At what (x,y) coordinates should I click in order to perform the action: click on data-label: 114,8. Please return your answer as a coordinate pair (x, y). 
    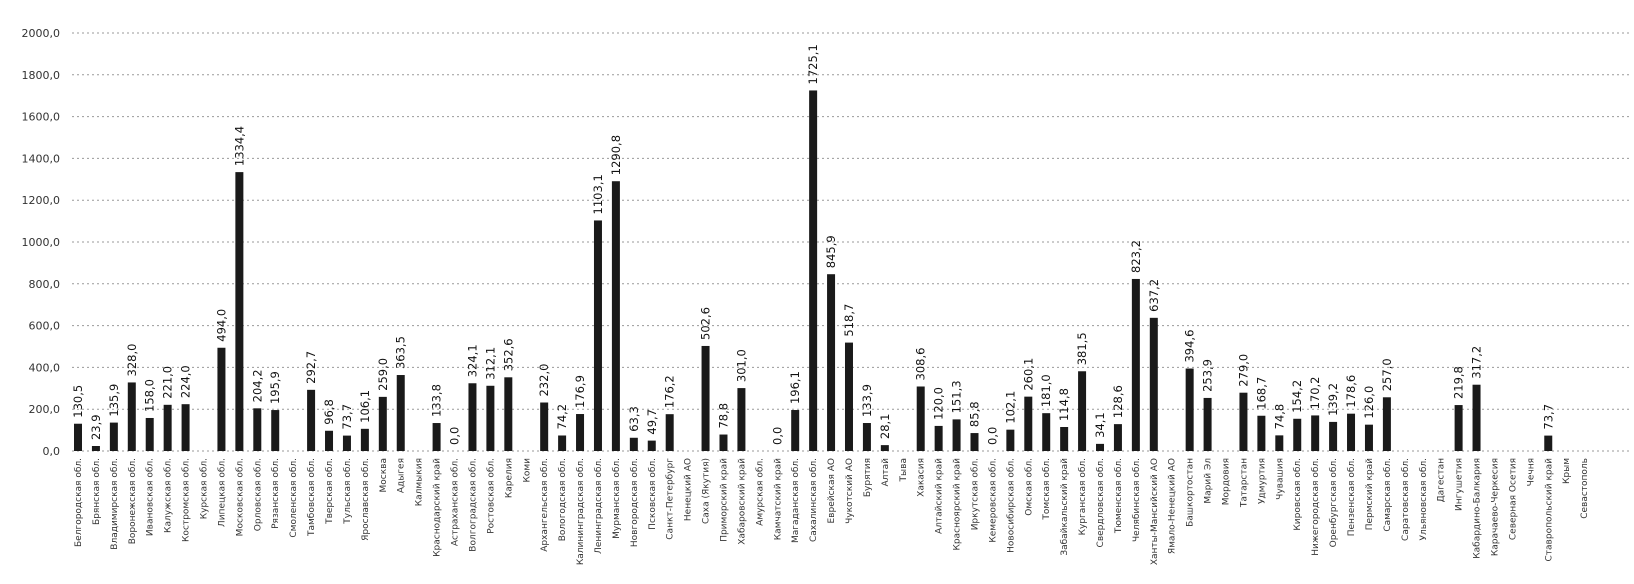
    Looking at the image, I should click on (1064, 404).